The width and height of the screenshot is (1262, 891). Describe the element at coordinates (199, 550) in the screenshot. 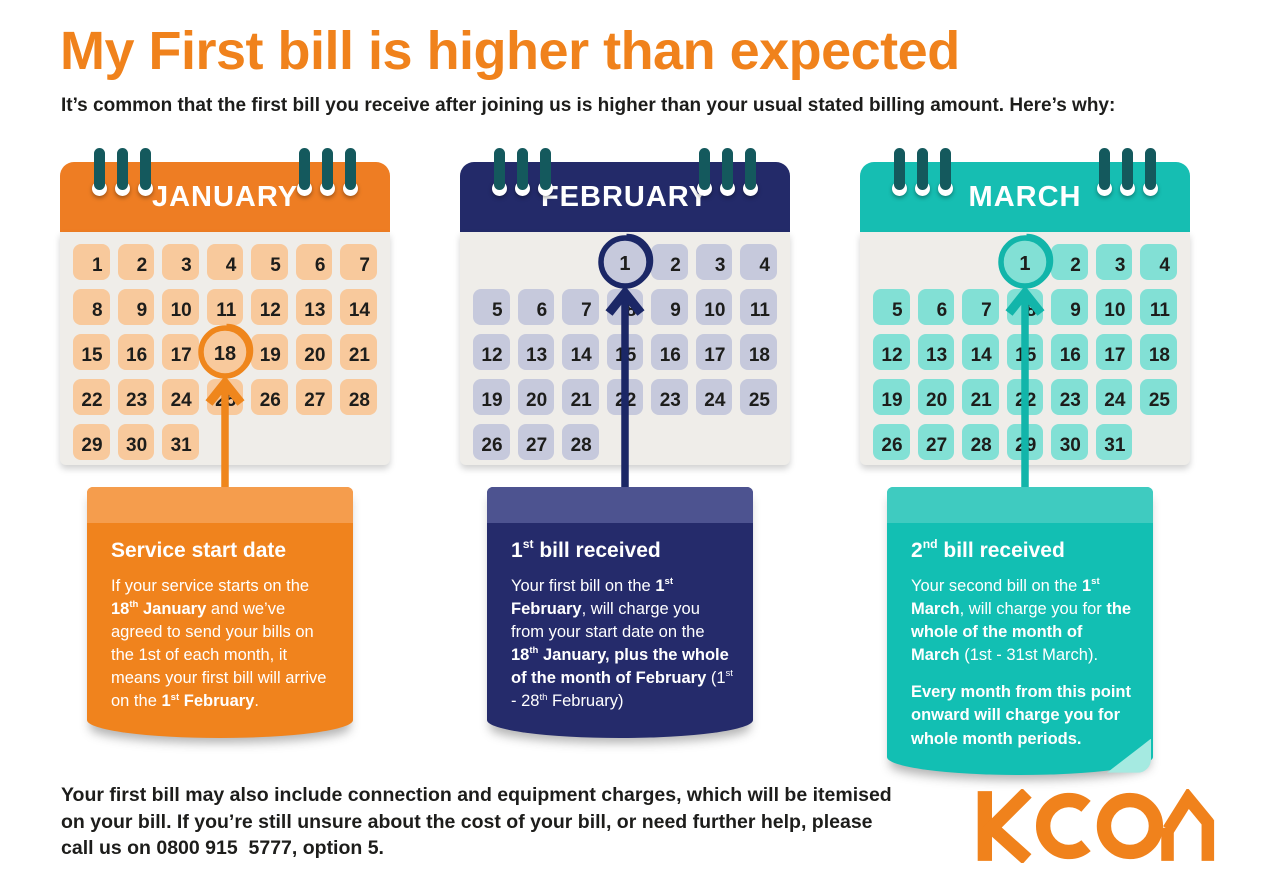

I see `note-title: Service start date` at that location.